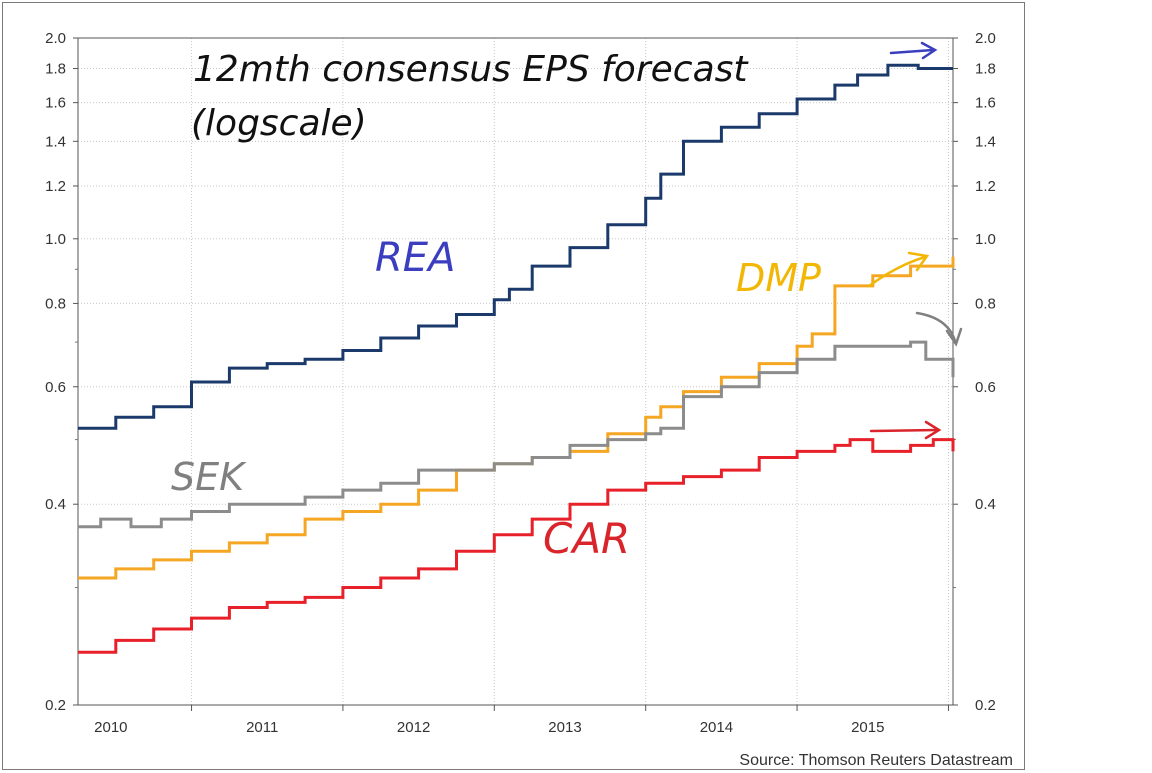 Image resolution: width=1152 pixels, height=773 pixels. Describe the element at coordinates (985, 38) in the screenshot. I see `y-tick-label-right: 2.0` at that location.